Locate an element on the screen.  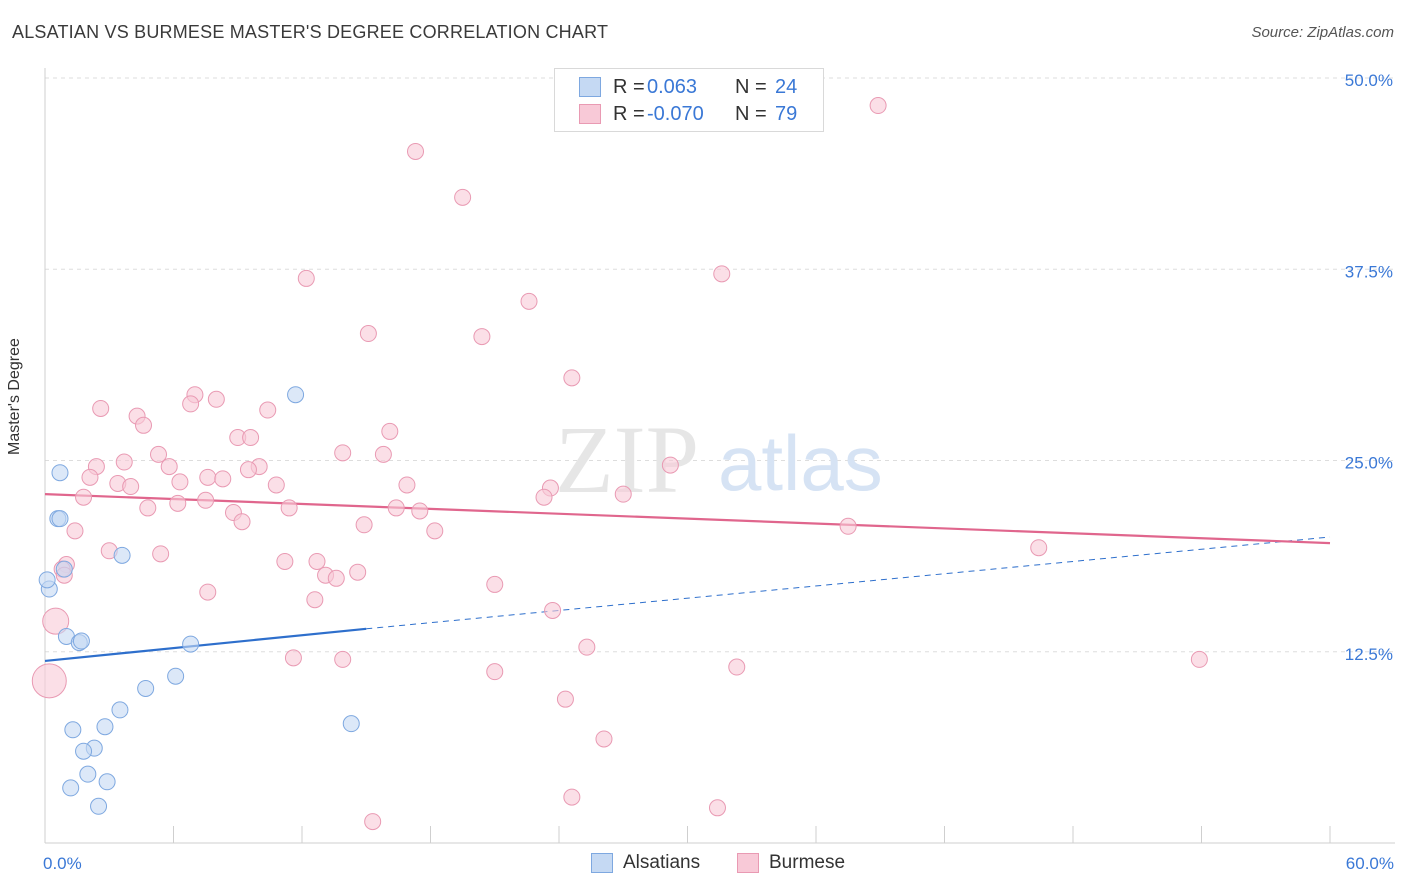
y-tick-label: 37.5% is located at coordinates (1369, 271).